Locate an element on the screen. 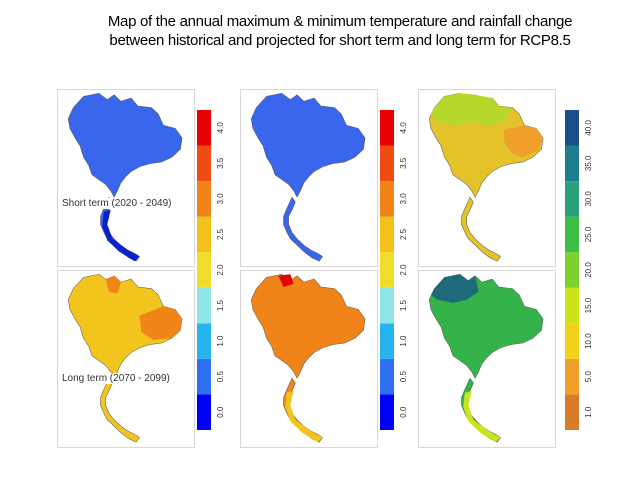 This screenshot has width=638, height=479. map-panel-long-min is located at coordinates (309, 359).